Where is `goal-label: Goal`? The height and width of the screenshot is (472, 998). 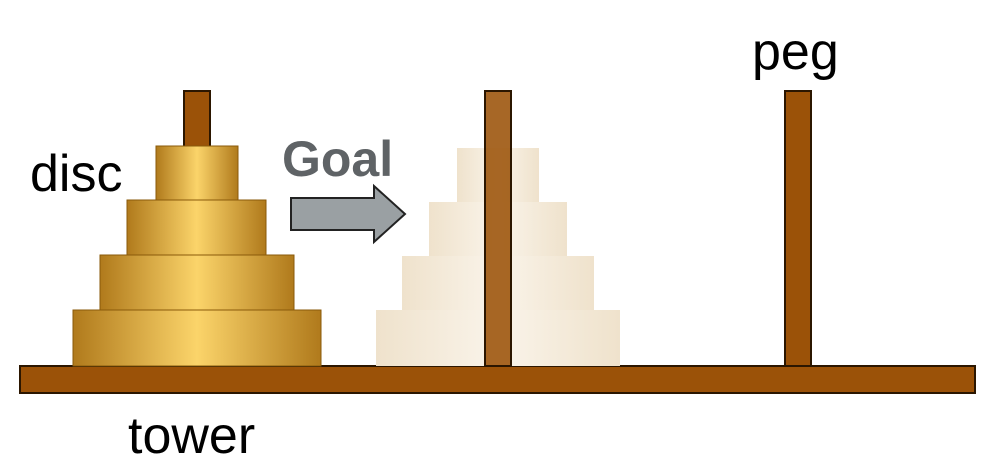 goal-label: Goal is located at coordinates (338, 159).